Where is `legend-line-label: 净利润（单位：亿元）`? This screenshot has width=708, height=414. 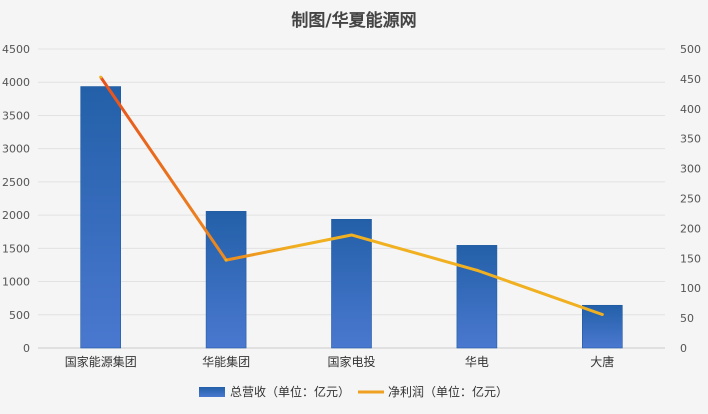 legend-line-label: 净利润（单位：亿元） is located at coordinates (448, 391).